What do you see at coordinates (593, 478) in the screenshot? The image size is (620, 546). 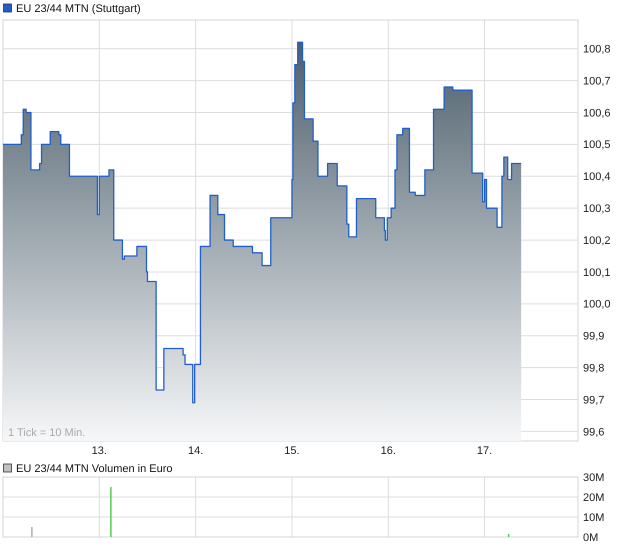 I see `y-tick-label: 30M` at bounding box center [593, 478].